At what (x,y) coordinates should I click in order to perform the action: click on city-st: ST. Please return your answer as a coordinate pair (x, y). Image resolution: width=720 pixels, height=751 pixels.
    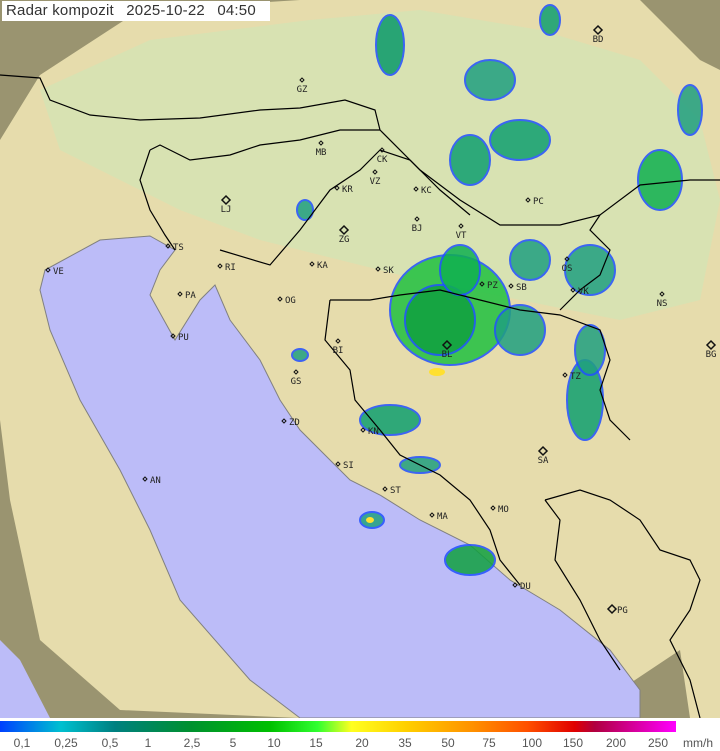
    Looking at the image, I should click on (391, 491).